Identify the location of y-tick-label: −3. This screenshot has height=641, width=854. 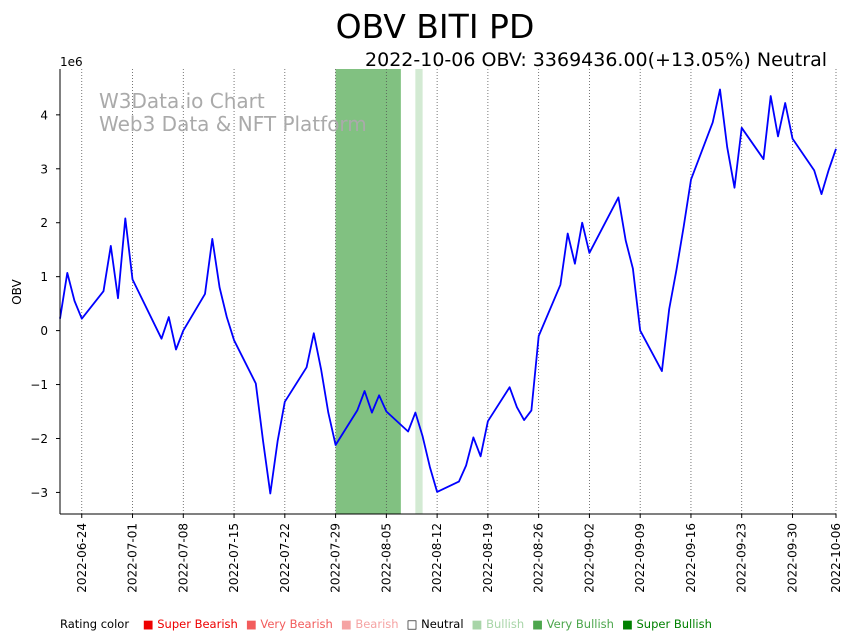
(39, 493).